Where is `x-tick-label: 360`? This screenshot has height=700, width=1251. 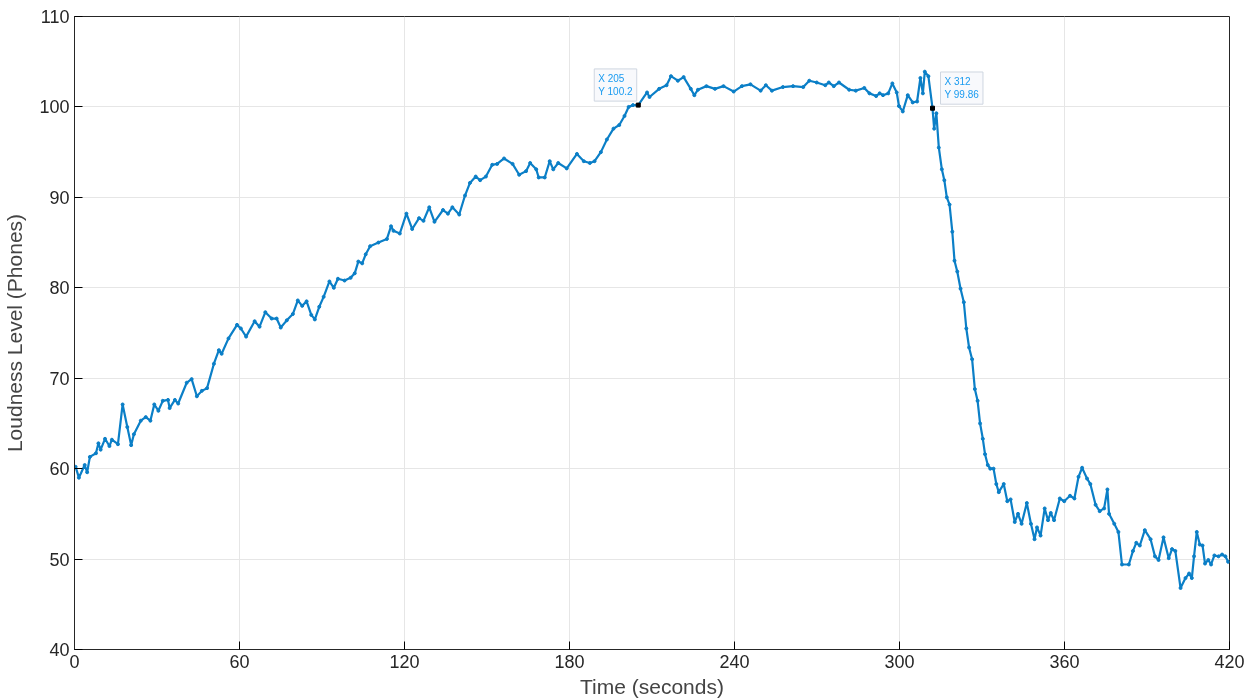 x-tick-label: 360 is located at coordinates (1064, 661).